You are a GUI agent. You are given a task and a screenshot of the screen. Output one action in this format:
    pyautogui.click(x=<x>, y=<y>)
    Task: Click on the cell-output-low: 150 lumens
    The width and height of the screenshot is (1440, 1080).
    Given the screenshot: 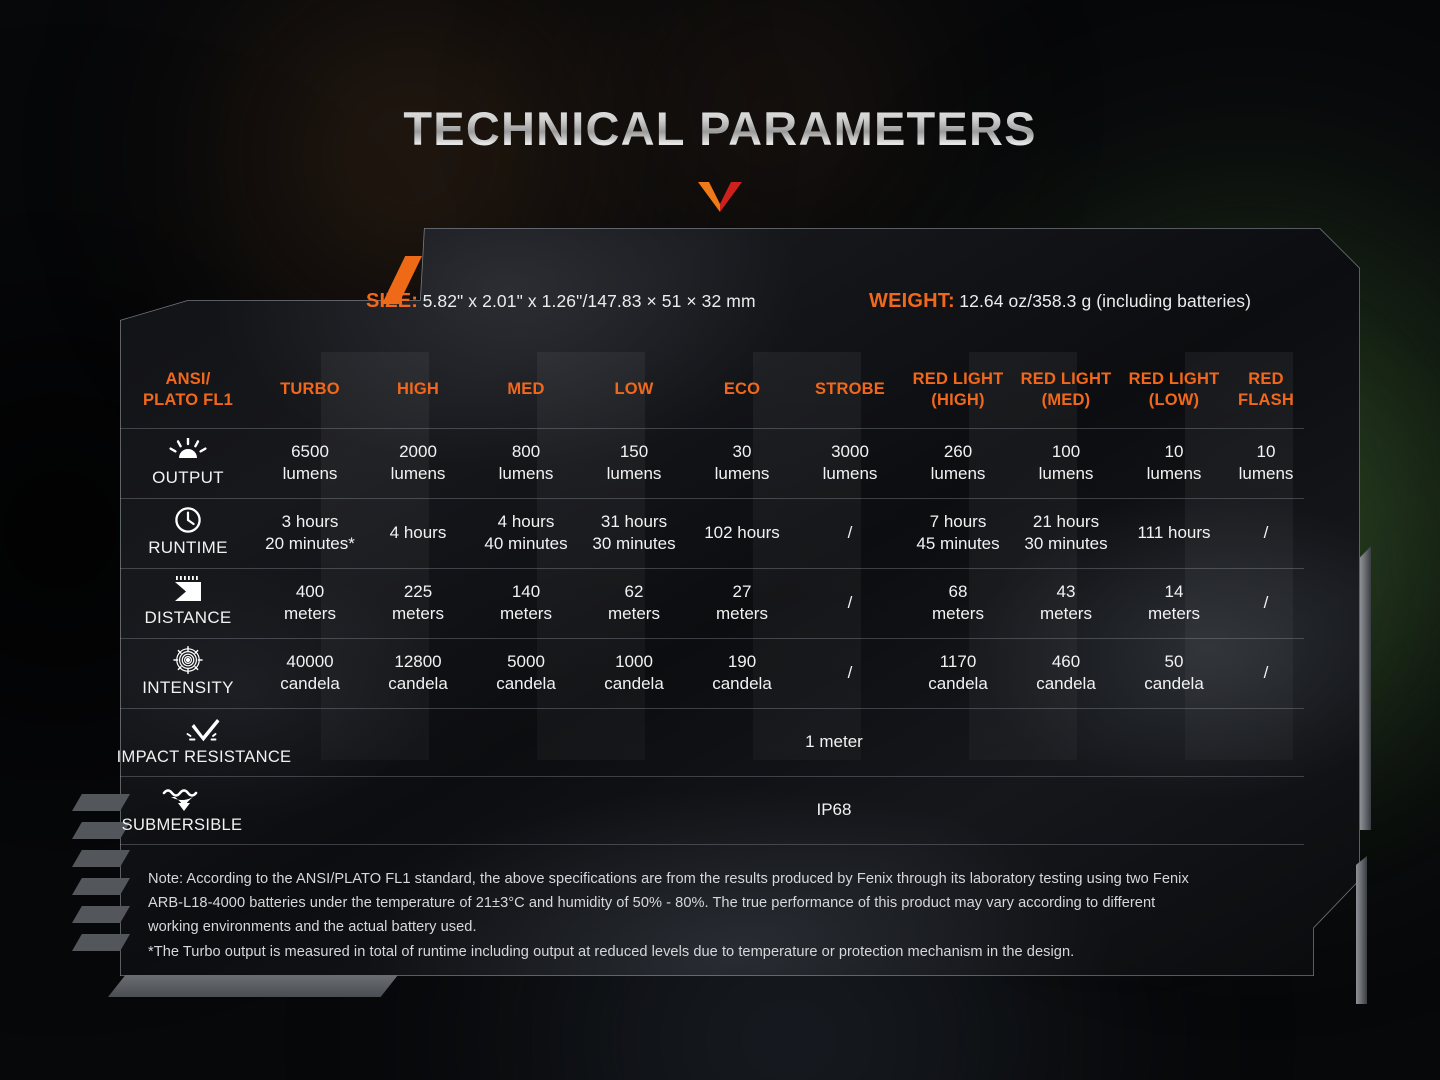 What is the action you would take?
    pyautogui.click(x=634, y=463)
    